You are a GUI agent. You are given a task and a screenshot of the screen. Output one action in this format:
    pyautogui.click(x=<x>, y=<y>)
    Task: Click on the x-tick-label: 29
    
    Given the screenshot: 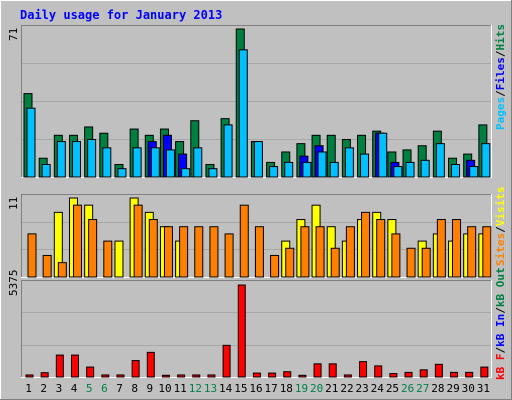 What is the action you would take?
    pyautogui.click(x=452, y=388)
    